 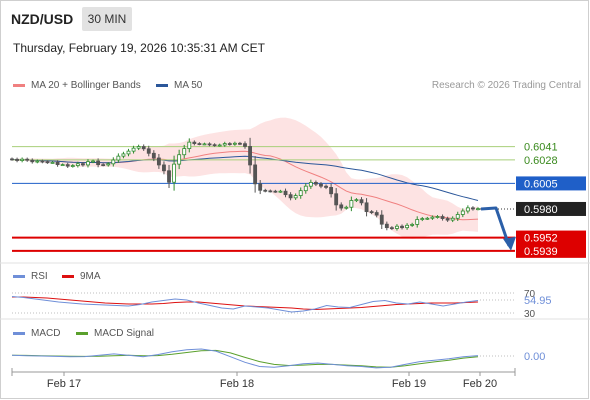 What do you see at coordinates (245, 304) in the screenshot?
I see `rsi-line` at bounding box center [245, 304].